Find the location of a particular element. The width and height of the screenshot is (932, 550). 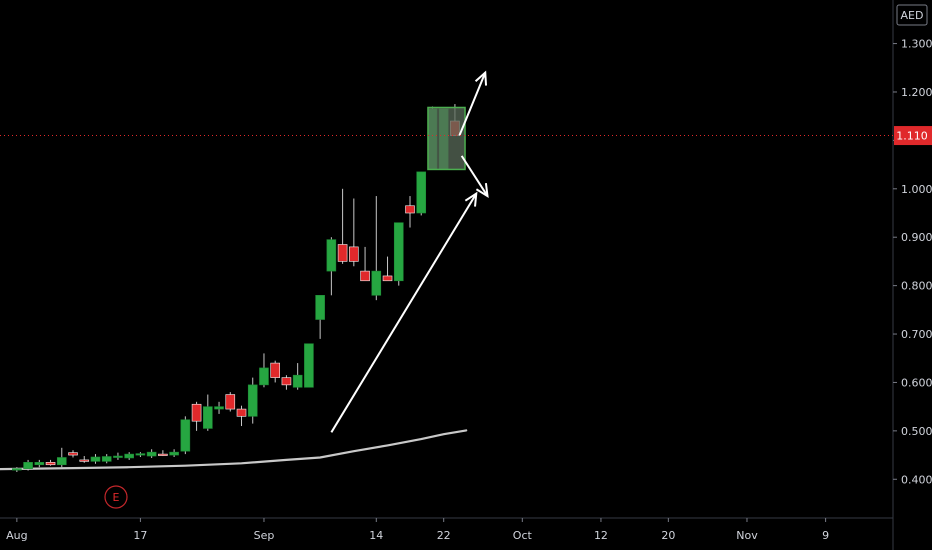

y-tick-label: 0.800 is located at coordinates (916, 286).